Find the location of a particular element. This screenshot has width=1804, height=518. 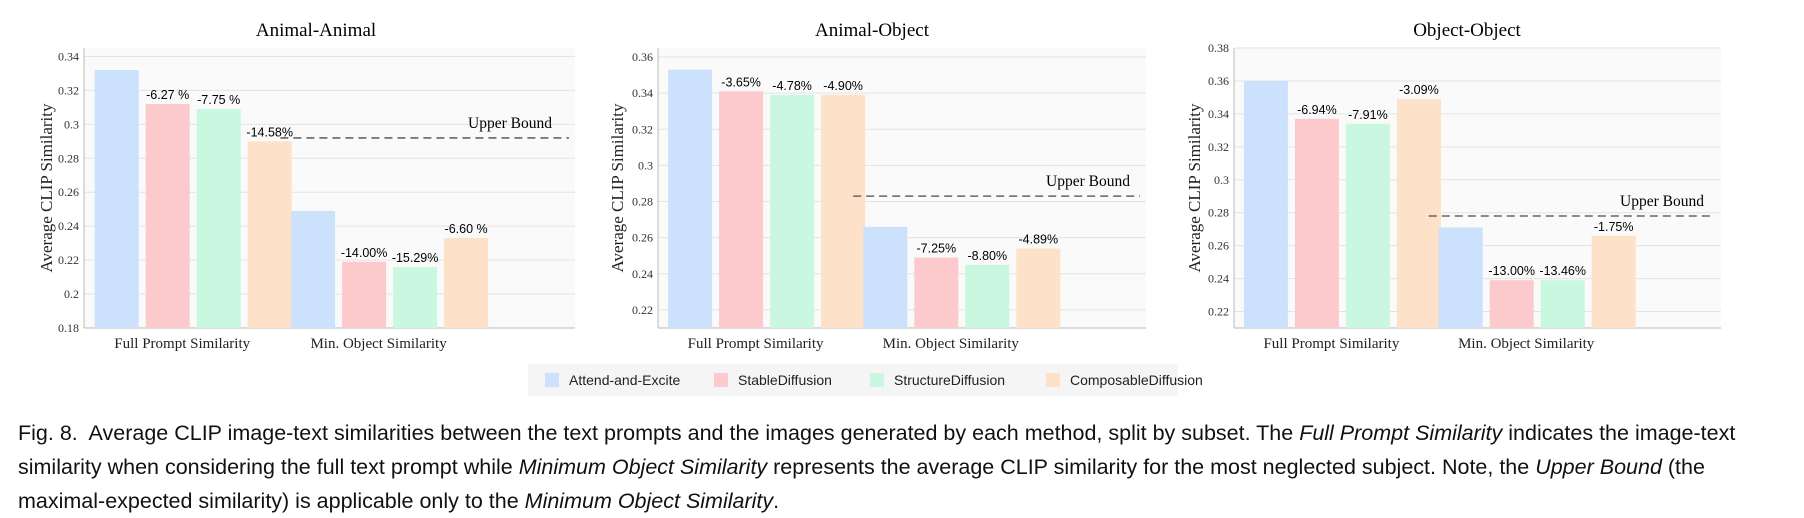

chart-title: Object-Object is located at coordinates (1467, 30).